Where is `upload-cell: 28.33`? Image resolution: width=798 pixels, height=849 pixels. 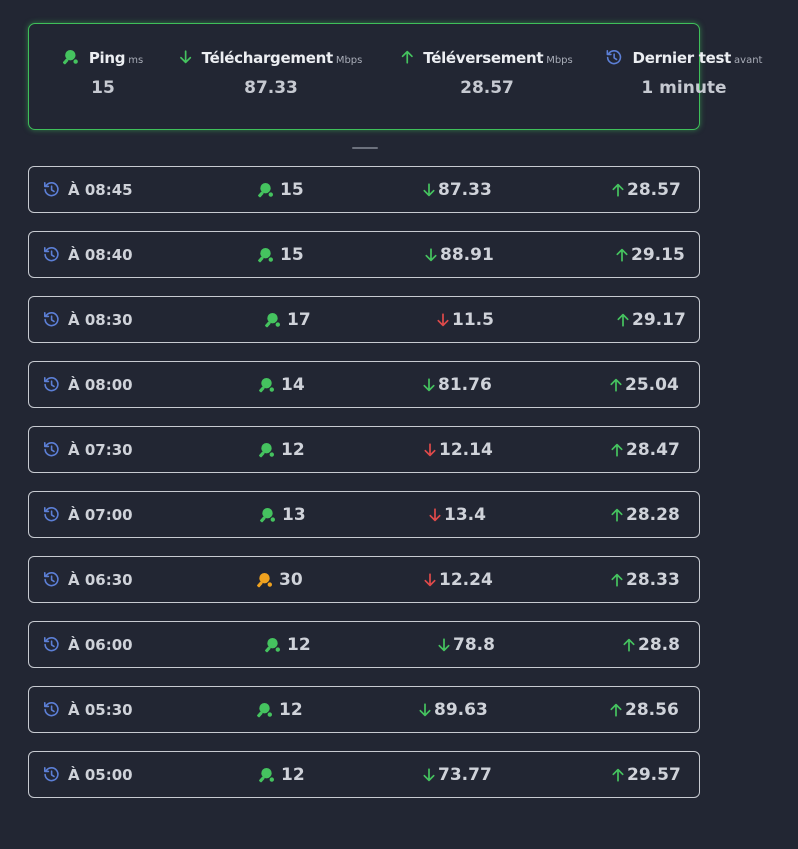 upload-cell: 28.33 is located at coordinates (645, 579).